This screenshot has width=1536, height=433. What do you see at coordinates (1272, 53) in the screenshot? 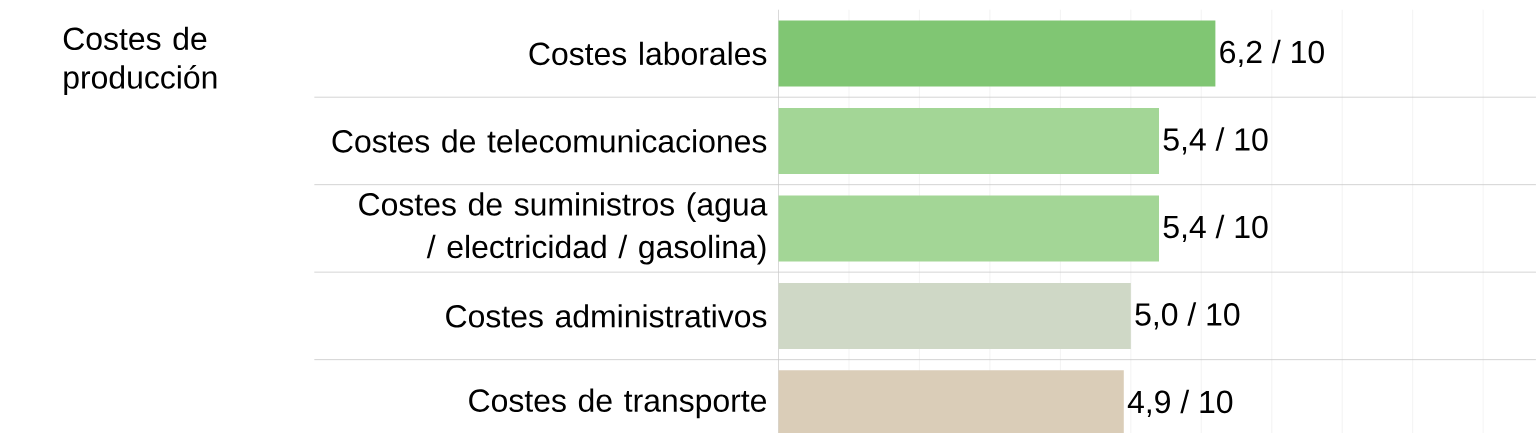
I see `data-label: 6,2 / 10` at bounding box center [1272, 53].